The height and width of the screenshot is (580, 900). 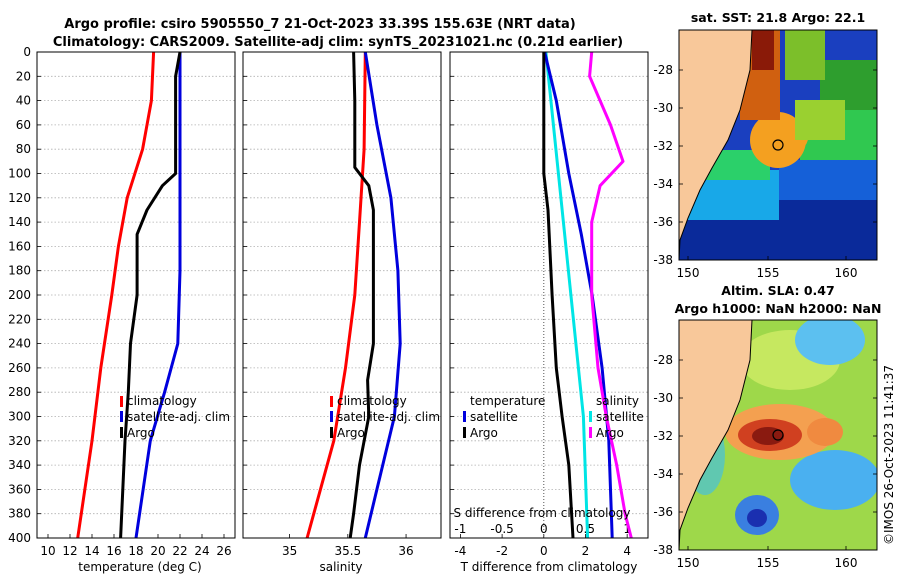 What do you see at coordinates (590, 432) in the screenshot?
I see `legend-swatch-s-argo` at bounding box center [590, 432].